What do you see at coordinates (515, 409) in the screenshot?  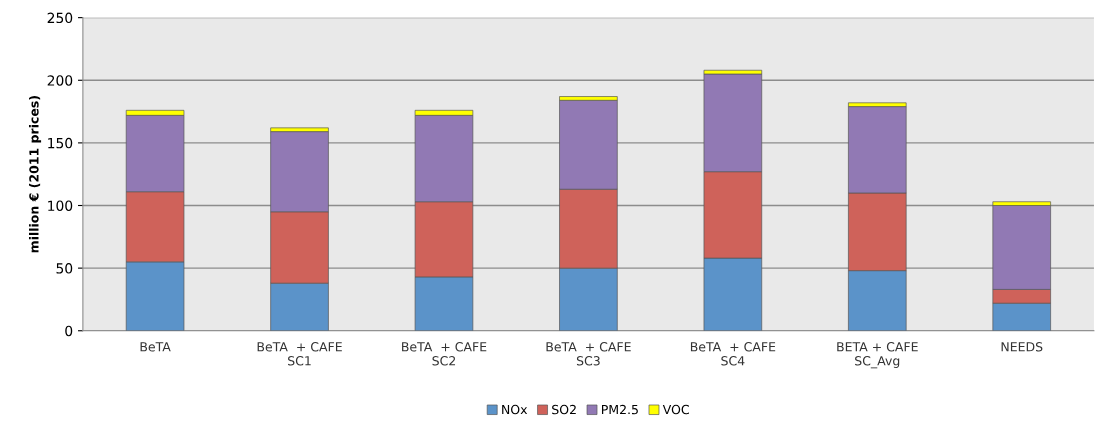 I see `legend-label: NOx` at bounding box center [515, 409].